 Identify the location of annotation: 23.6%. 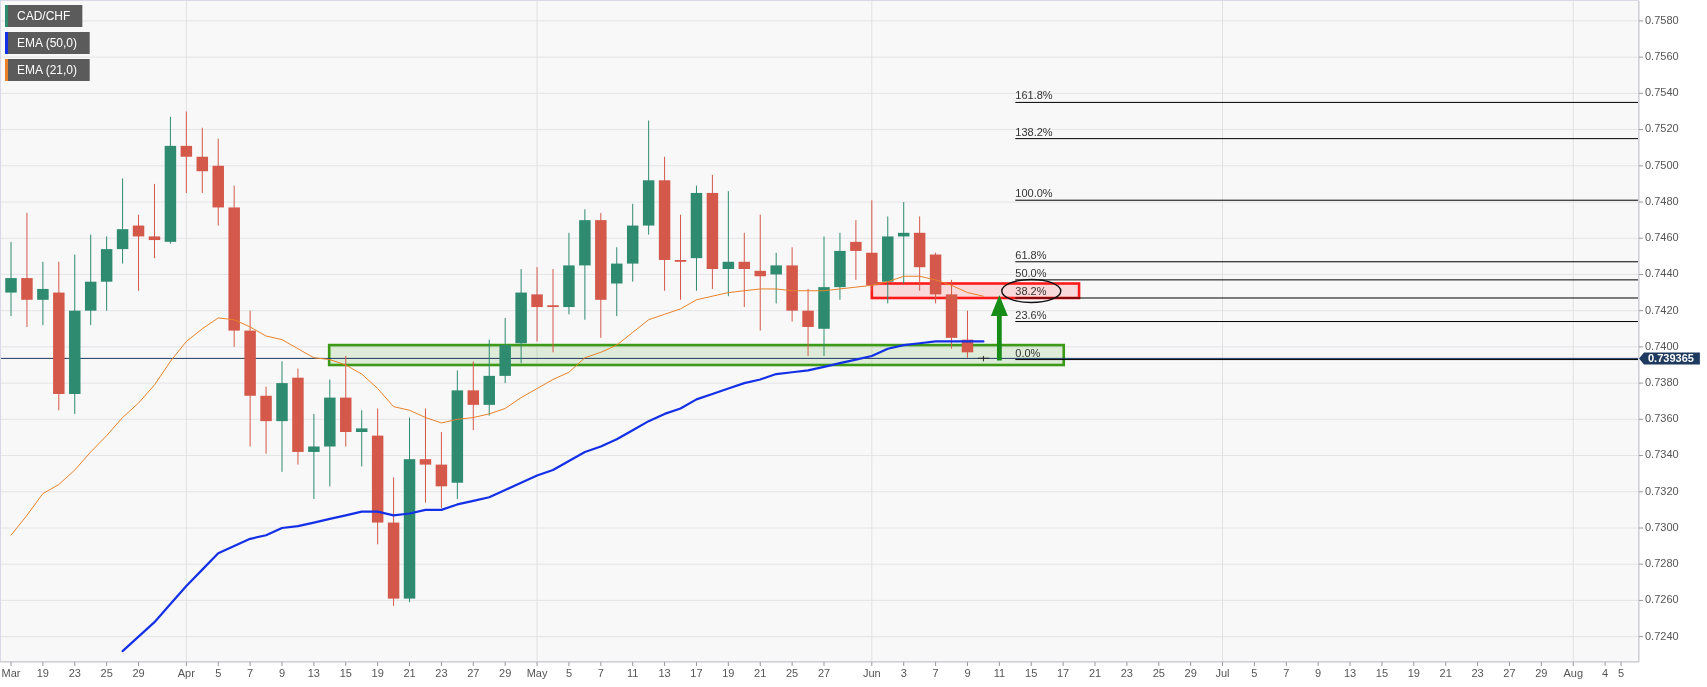
(1031, 314).